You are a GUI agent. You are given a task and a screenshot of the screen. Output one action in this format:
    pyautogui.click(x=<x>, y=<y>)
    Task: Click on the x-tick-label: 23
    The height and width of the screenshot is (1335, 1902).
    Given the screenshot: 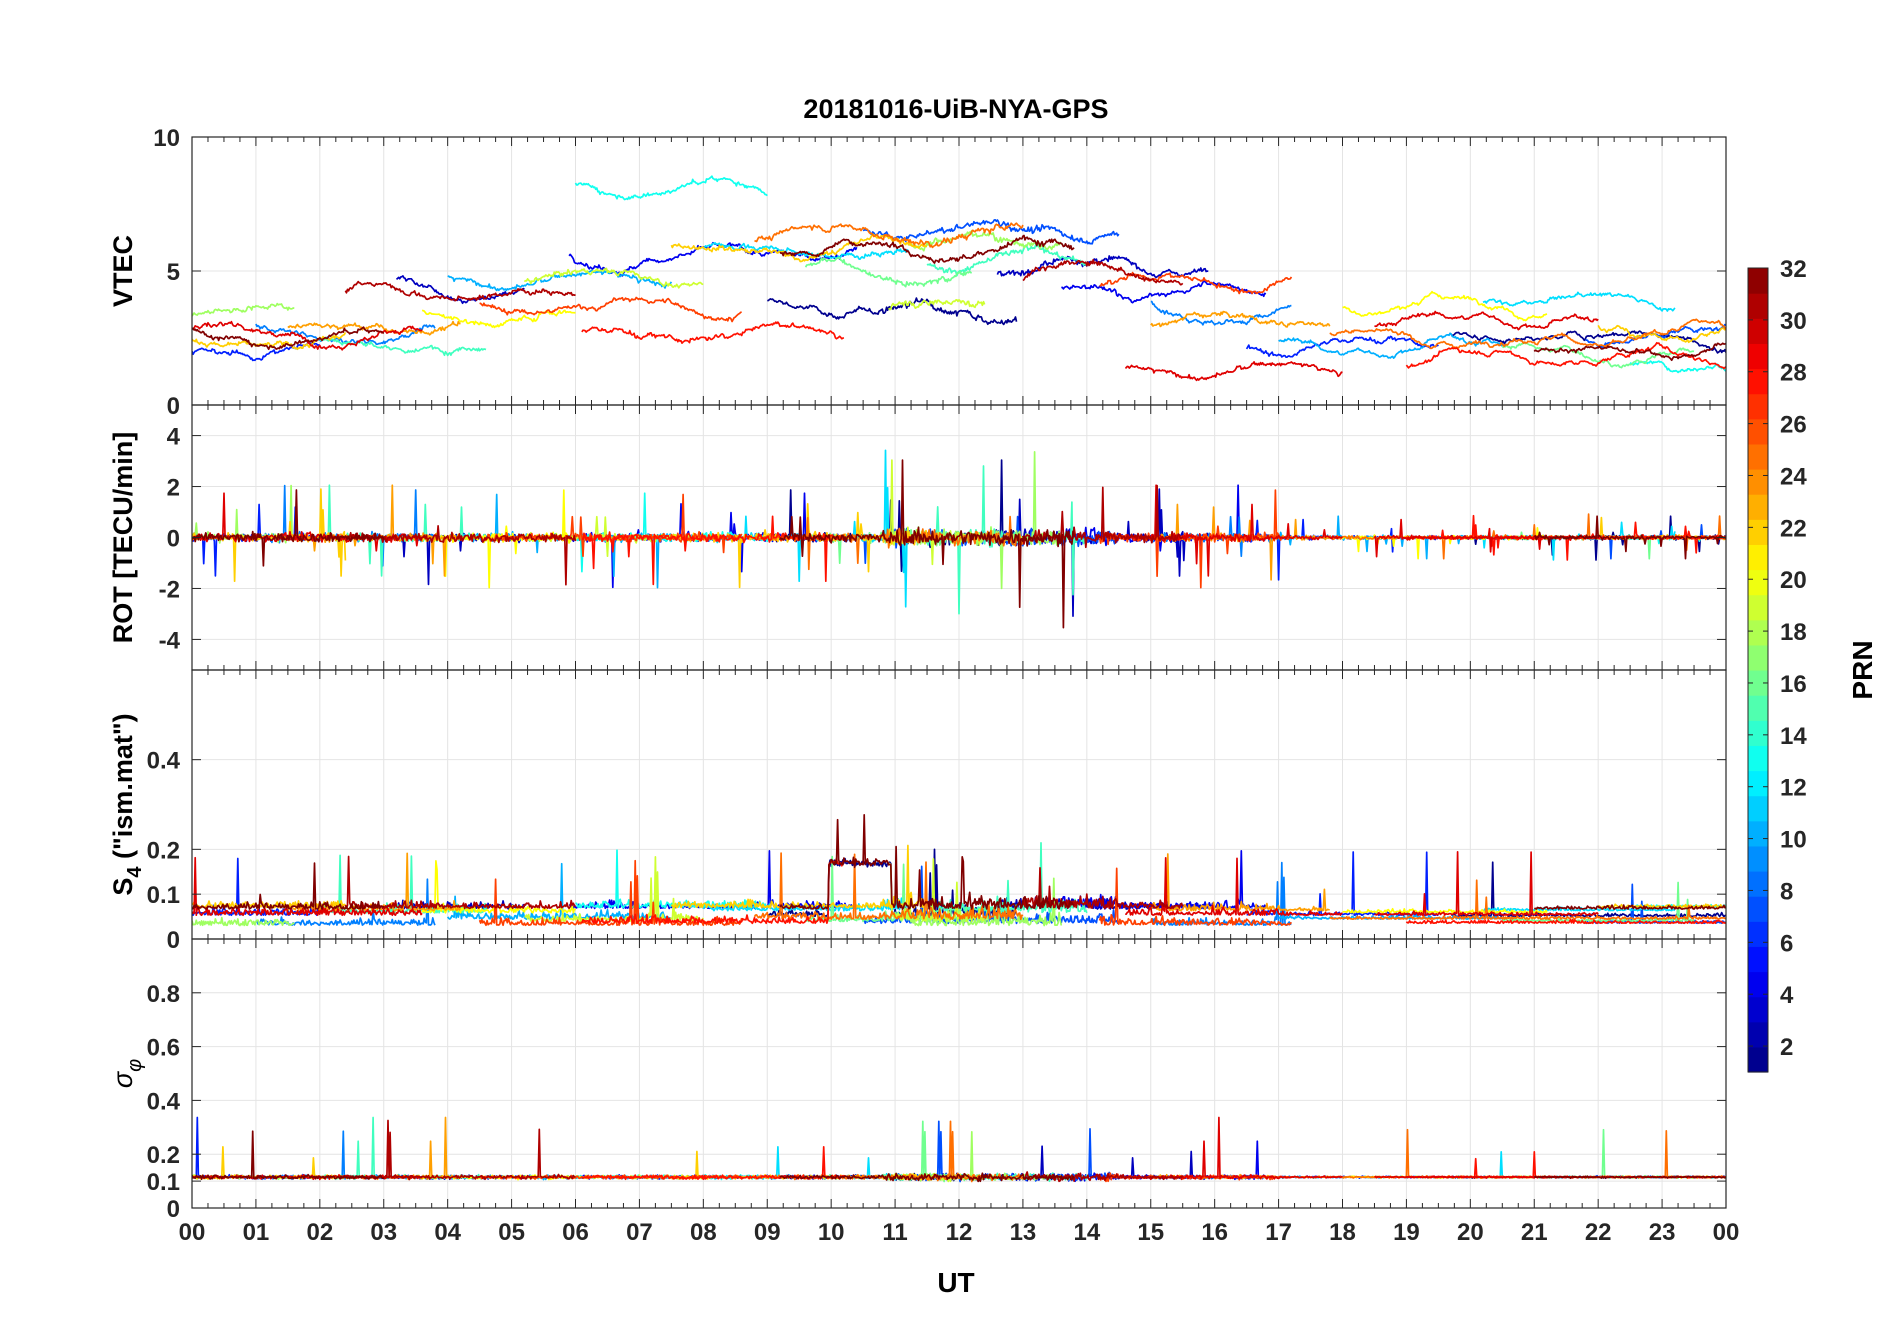 What is the action you would take?
    pyautogui.click(x=1662, y=1232)
    